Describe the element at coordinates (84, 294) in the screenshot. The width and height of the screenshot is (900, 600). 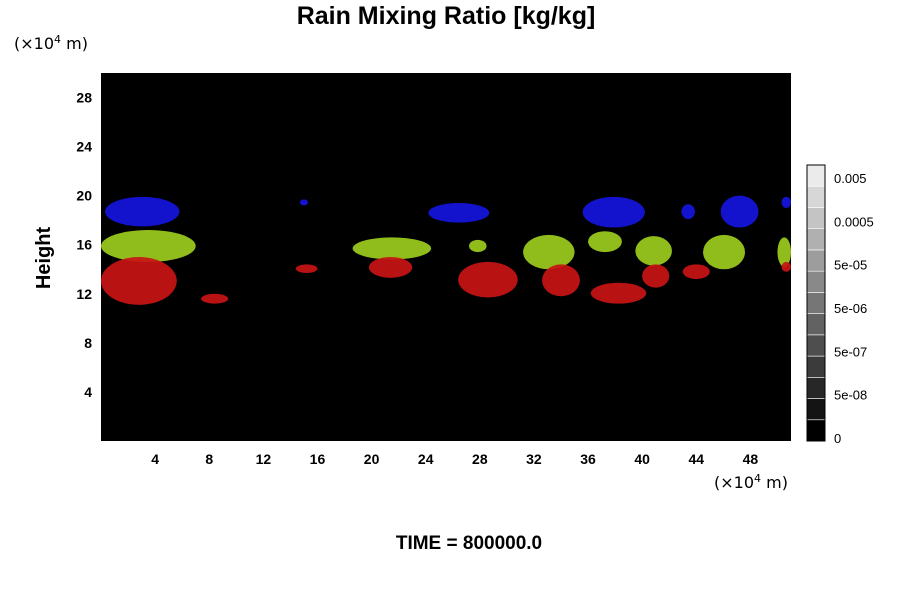
I see `y-tick-label: 12` at that location.